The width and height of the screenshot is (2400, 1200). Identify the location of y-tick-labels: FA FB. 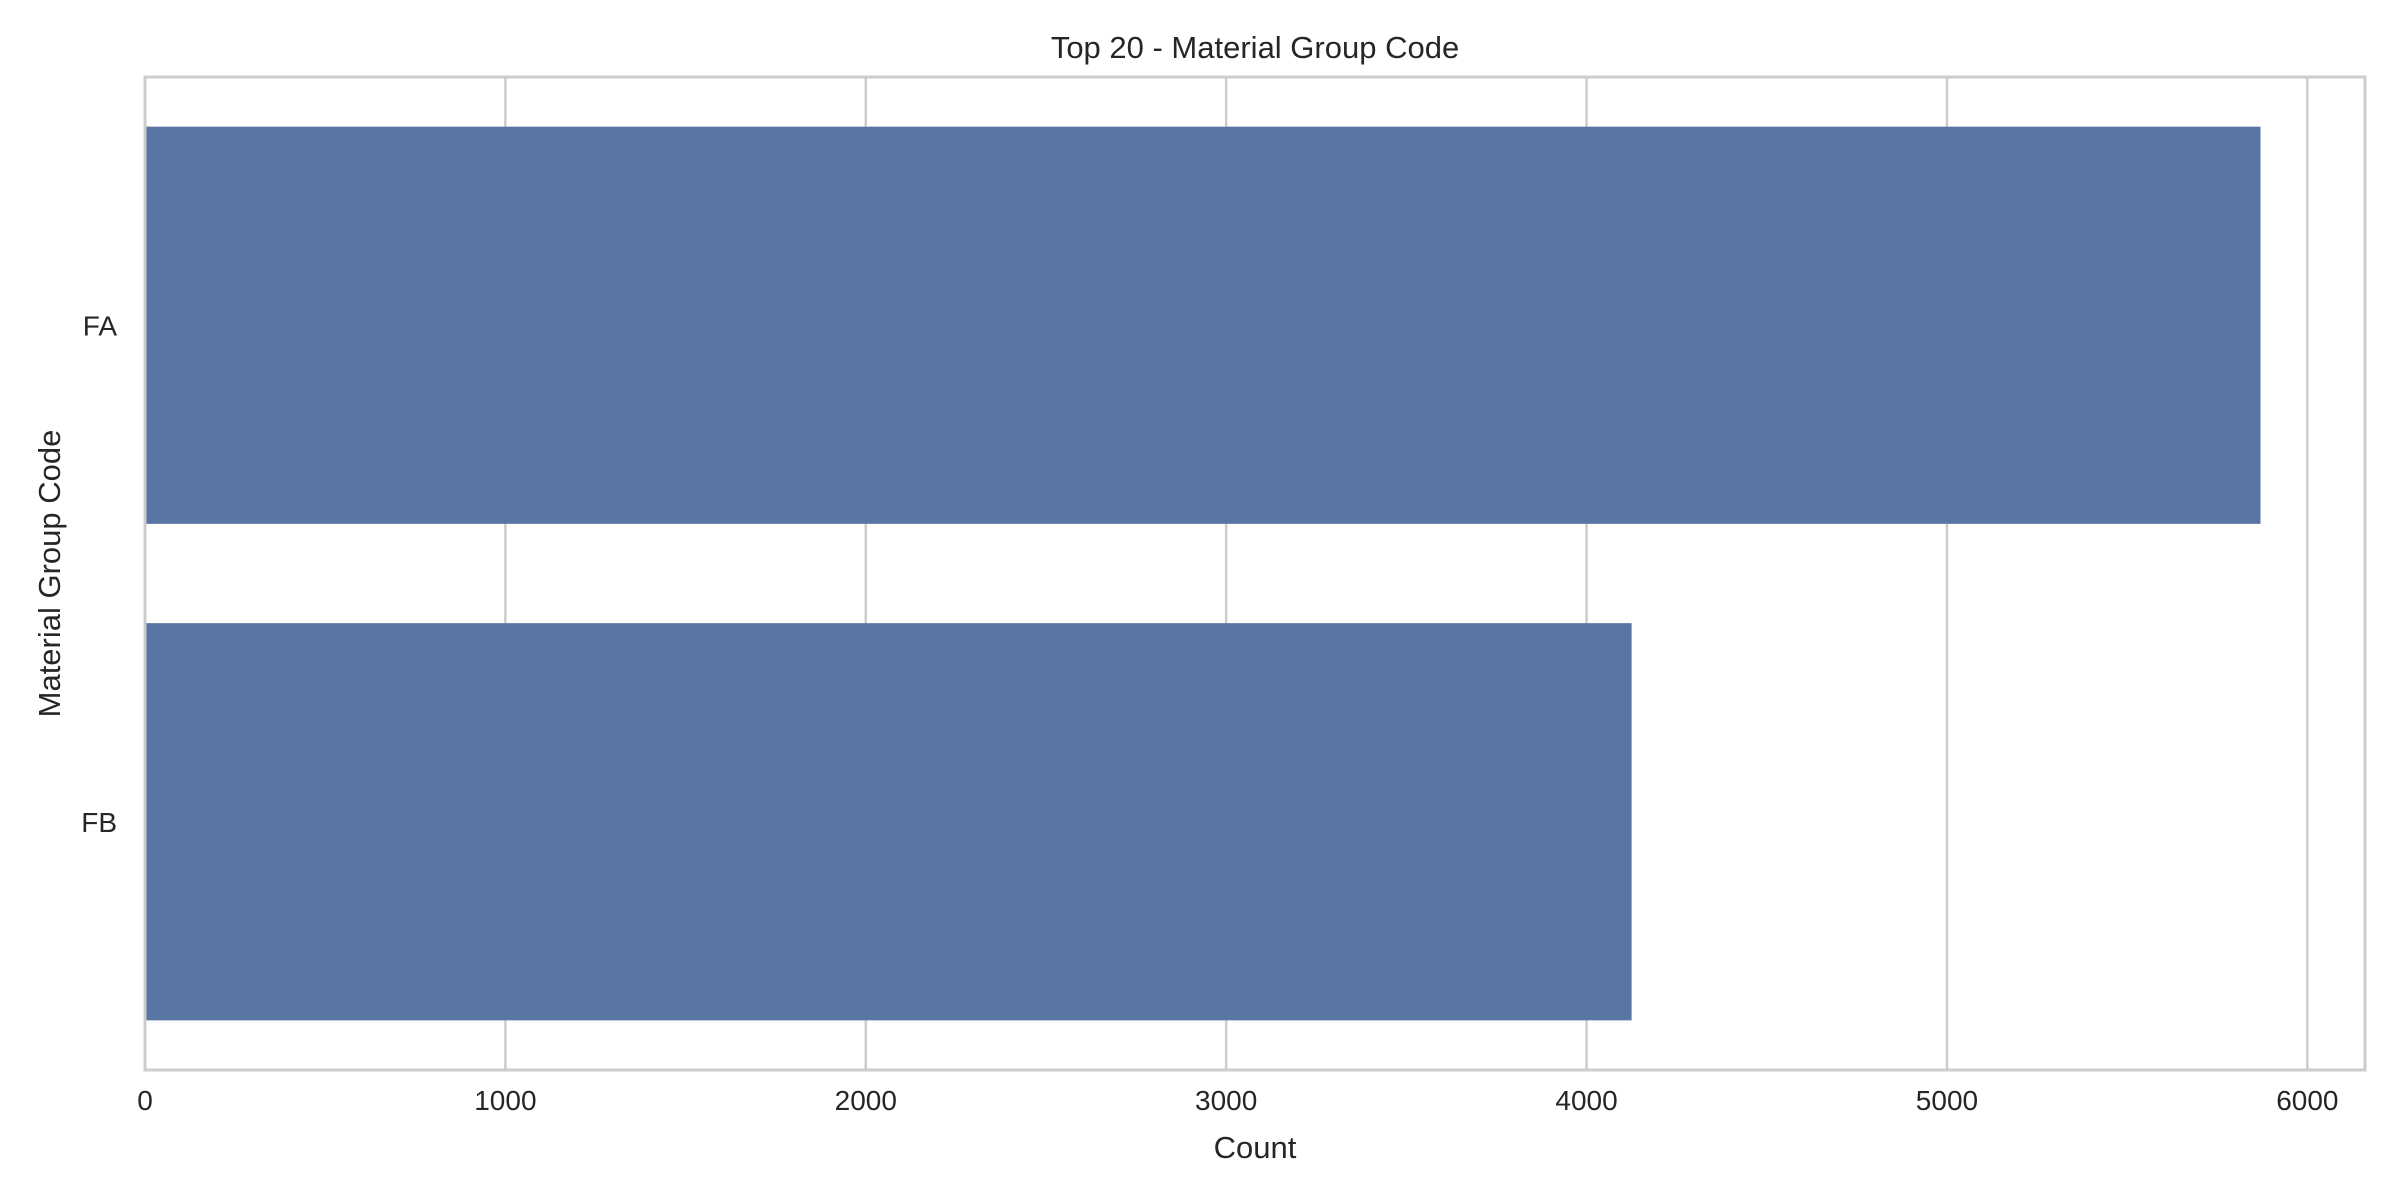
(99, 574).